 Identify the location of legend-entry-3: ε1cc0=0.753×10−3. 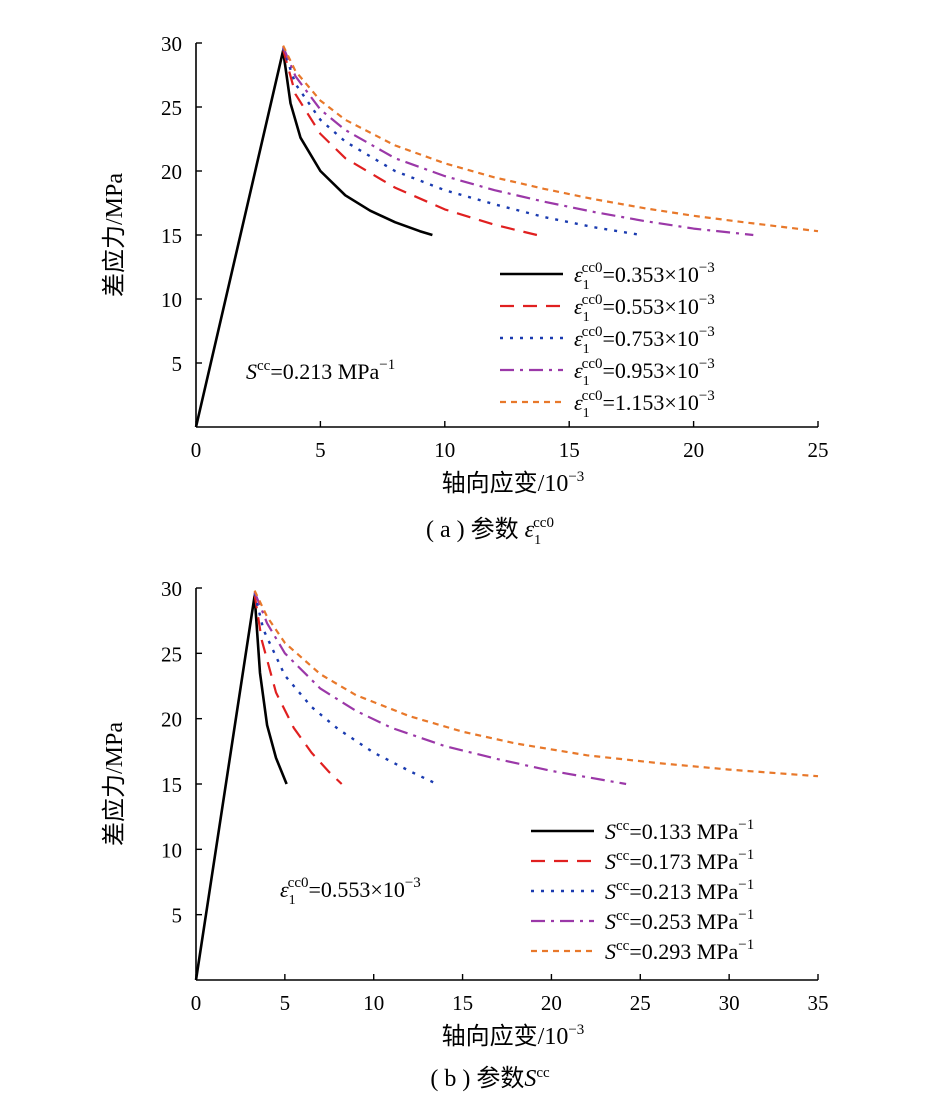
(644, 340).